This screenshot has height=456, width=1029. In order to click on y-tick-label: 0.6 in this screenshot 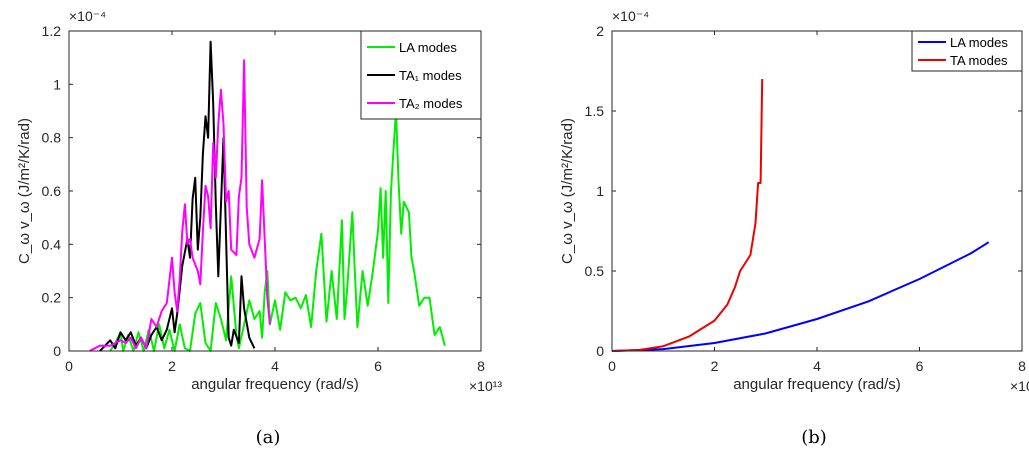, I will do `click(52, 191)`.